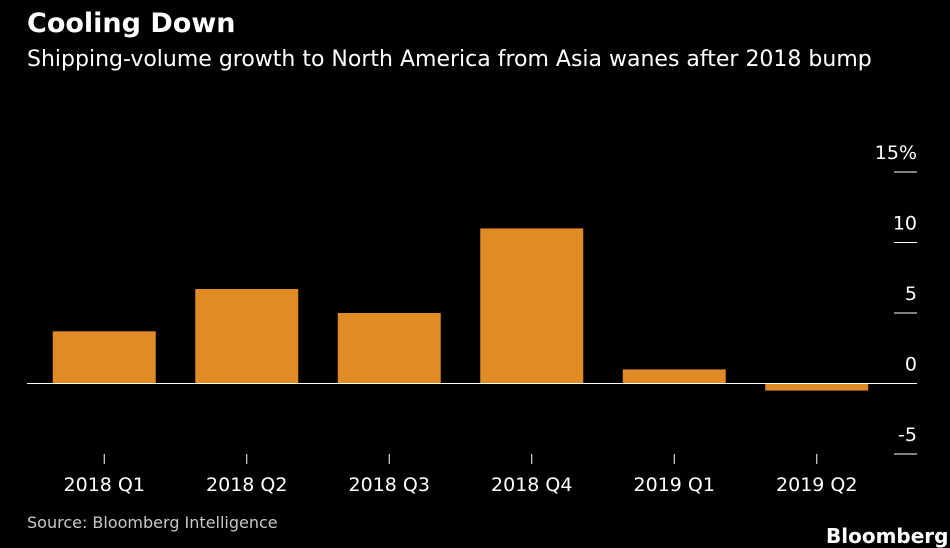 Image resolution: width=950 pixels, height=548 pixels. What do you see at coordinates (911, 294) in the screenshot?
I see `y-tick-label: 5` at bounding box center [911, 294].